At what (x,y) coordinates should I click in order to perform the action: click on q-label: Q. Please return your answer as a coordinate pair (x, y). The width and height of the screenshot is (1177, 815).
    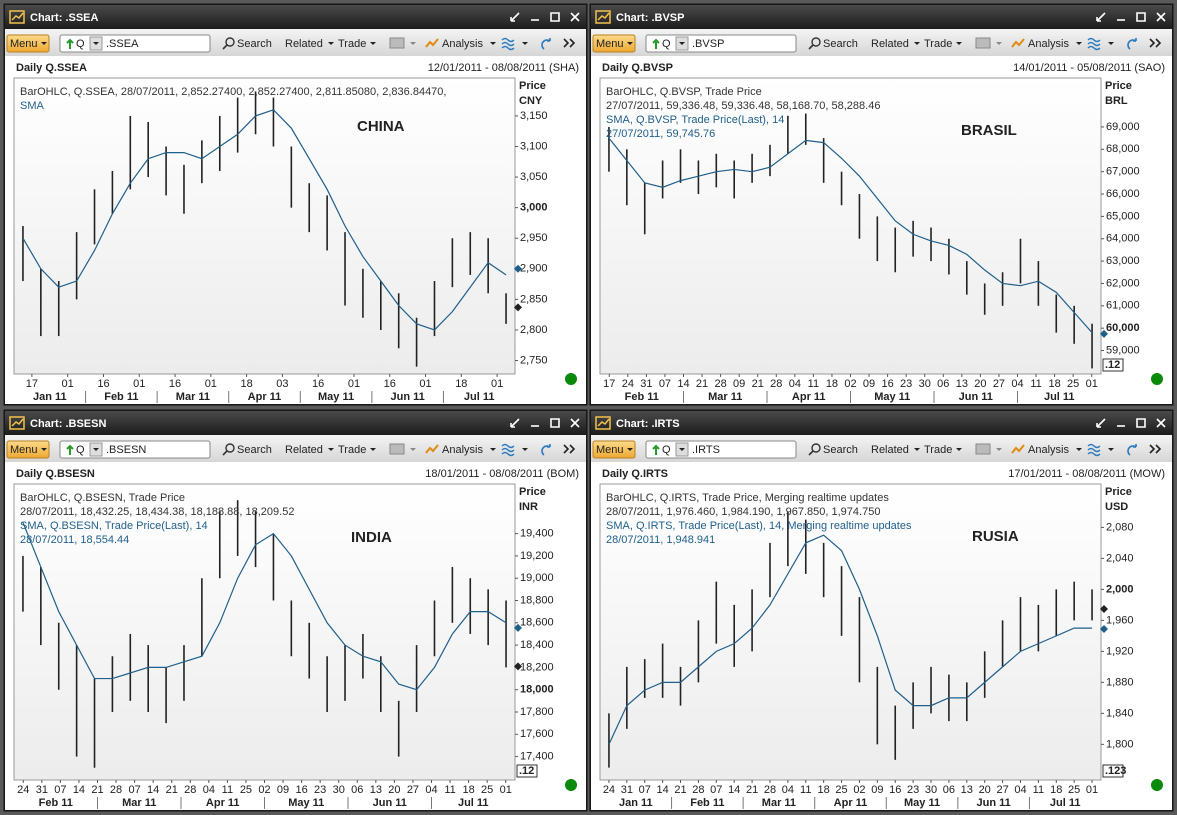
    Looking at the image, I should click on (80, 44).